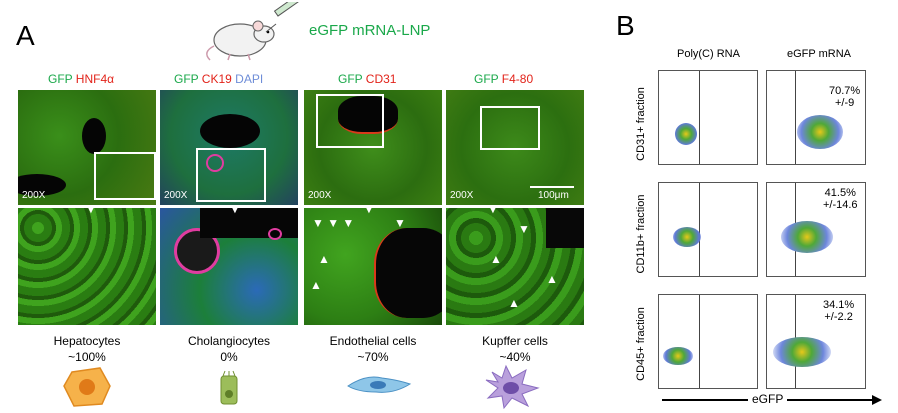 Image resolution: width=898 pixels, height=413 pixels. Describe the element at coordinates (708, 54) in the screenshot. I see `facs-col-header-1: Poly(C) RNA` at that location.